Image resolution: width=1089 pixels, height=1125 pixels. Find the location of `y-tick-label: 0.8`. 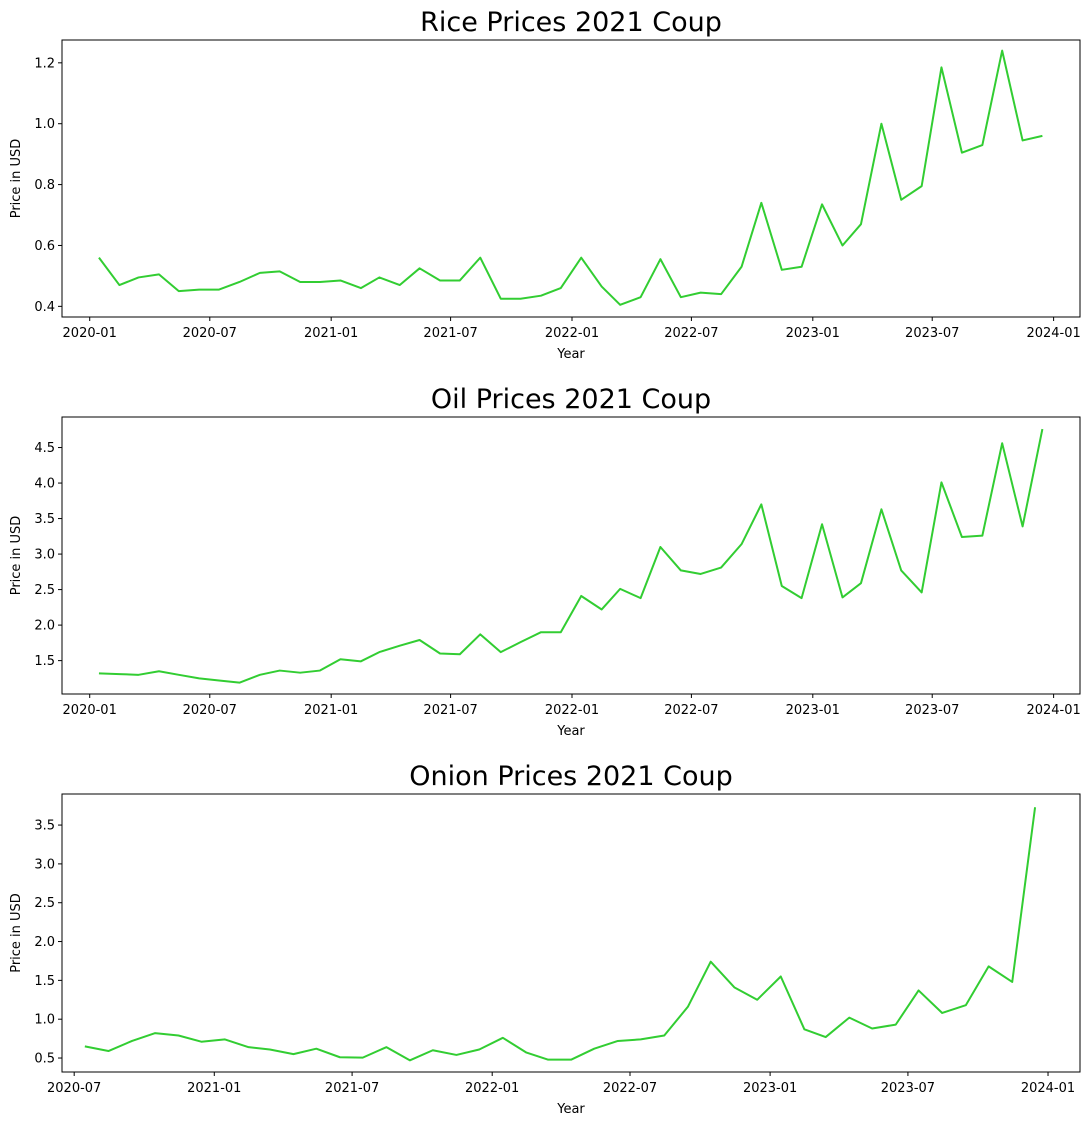

y-tick-label: 0.8 is located at coordinates (44, 185).